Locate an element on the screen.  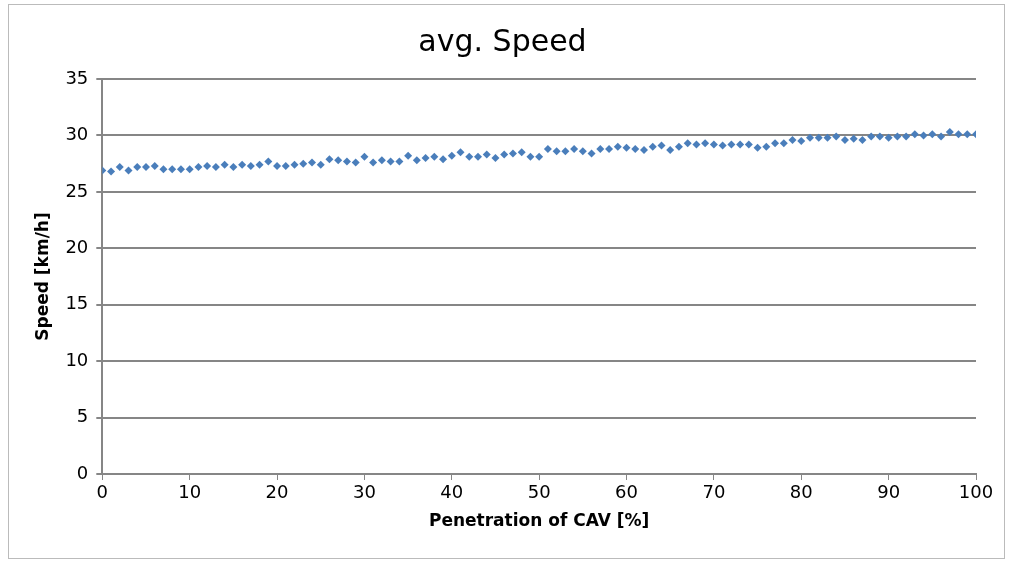
y-tick-label: 25 is located at coordinates (77, 190).